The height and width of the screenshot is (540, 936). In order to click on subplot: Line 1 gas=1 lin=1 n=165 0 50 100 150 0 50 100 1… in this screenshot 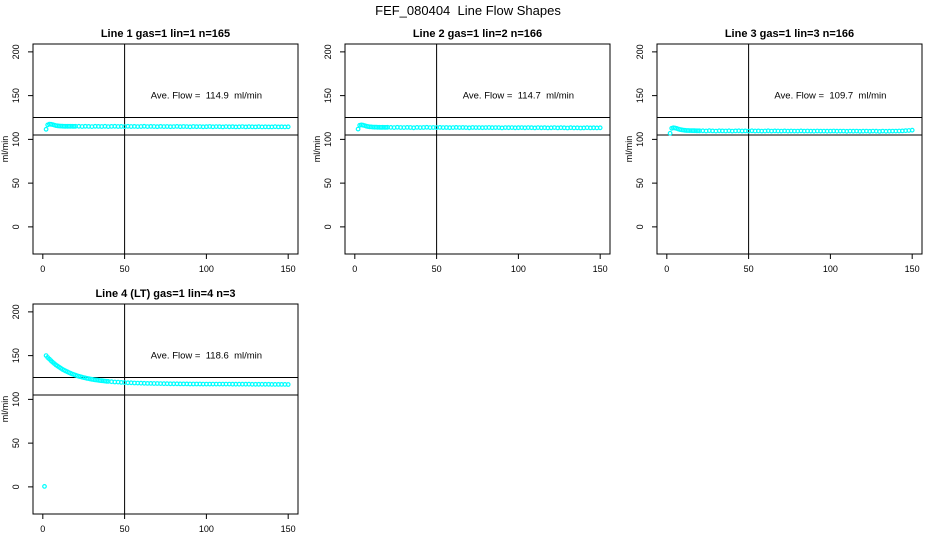, I will do `click(149, 151)`.